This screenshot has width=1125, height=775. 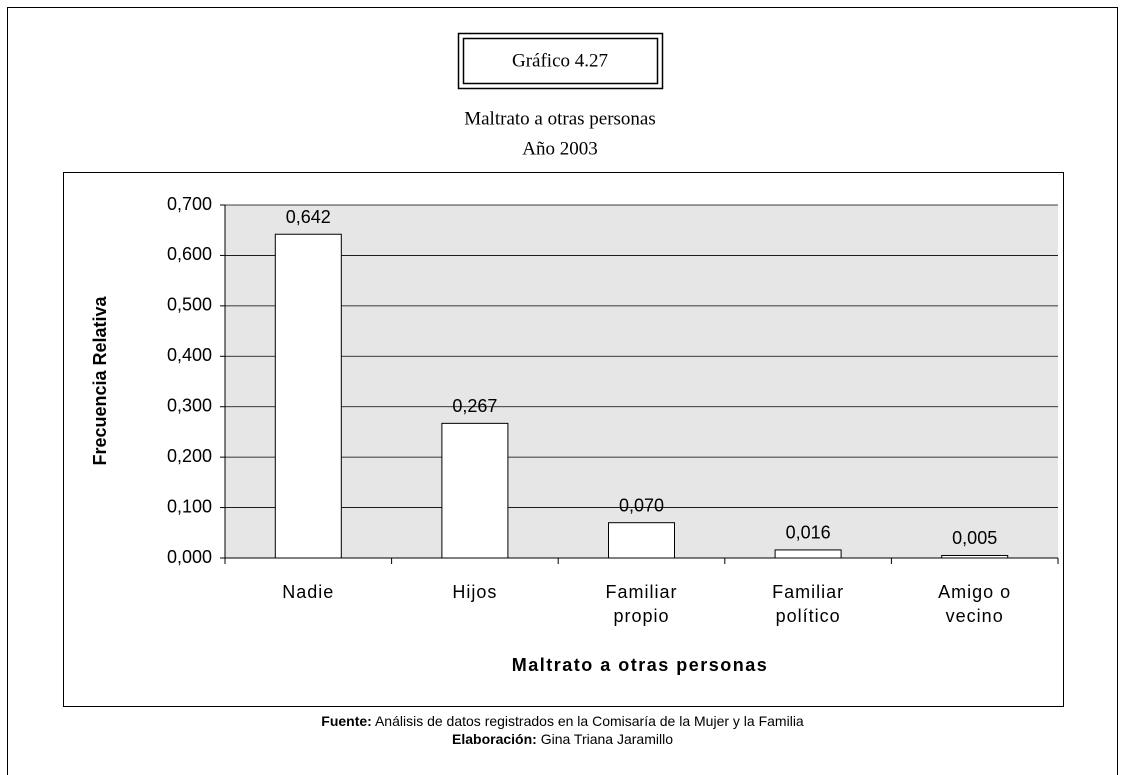 What do you see at coordinates (100, 380) in the screenshot?
I see `y-axis-label: Frecuencia Relativa` at bounding box center [100, 380].